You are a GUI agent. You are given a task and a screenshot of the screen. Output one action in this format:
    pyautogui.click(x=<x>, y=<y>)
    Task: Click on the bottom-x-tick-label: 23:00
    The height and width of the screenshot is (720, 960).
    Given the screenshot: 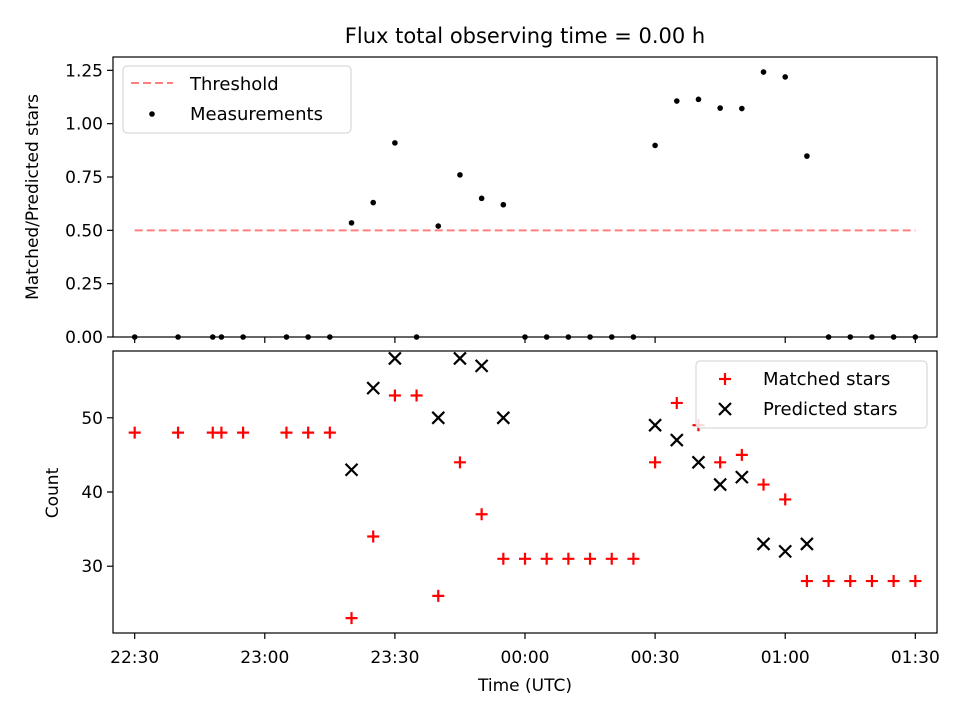 What is the action you would take?
    pyautogui.click(x=264, y=658)
    